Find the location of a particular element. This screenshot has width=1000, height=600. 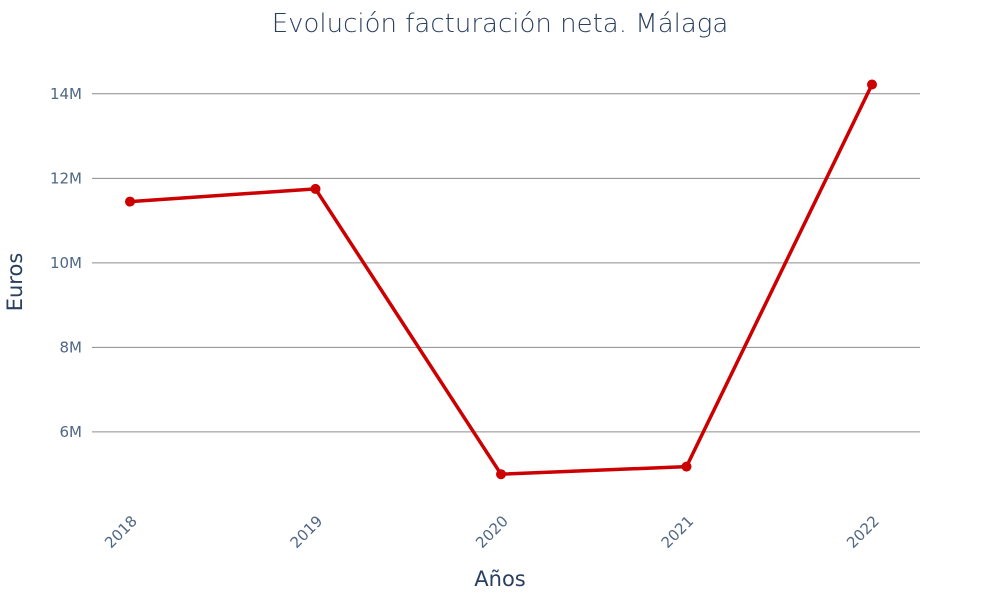

y-axis-ticks: 6M 8M 10M 12M 14M is located at coordinates (66, 263).